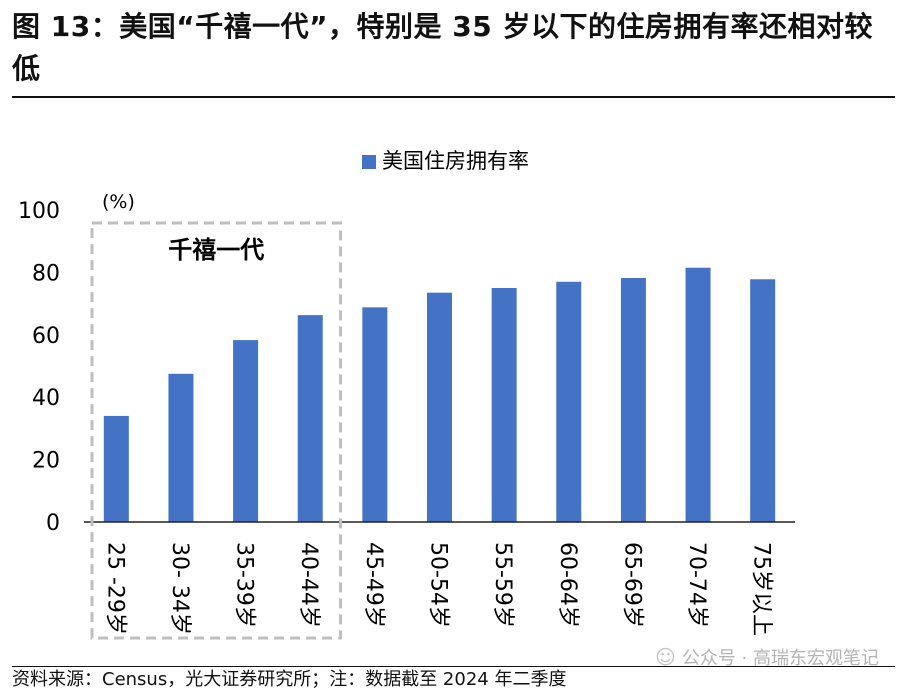 The height and width of the screenshot is (696, 907). I want to click on x-tick-label: 60-64岁, so click(567, 585).